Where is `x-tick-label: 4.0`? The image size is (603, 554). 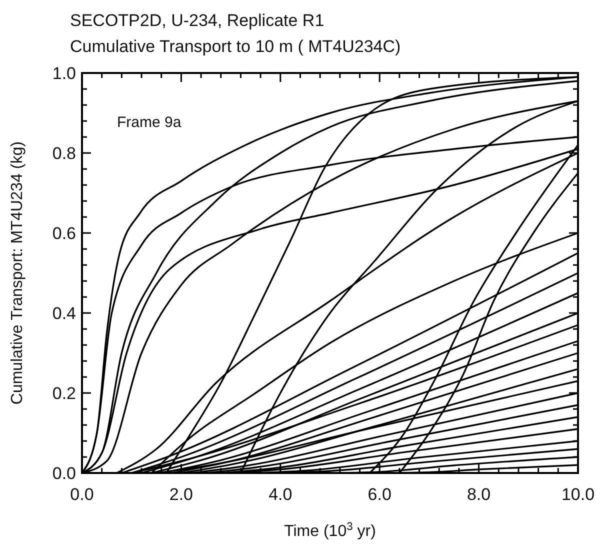 x-tick-label: 4.0 is located at coordinates (280, 494).